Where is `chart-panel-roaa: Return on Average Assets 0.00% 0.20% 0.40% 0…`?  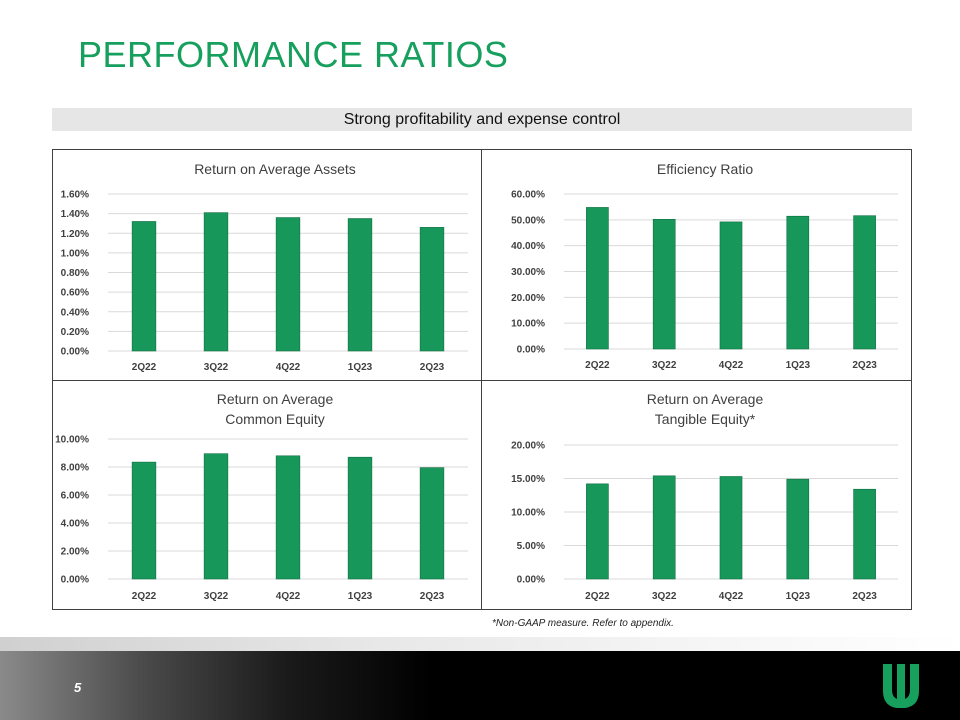 chart-panel-roaa: Return on Average Assets 0.00% 0.20% 0.40% 0… is located at coordinates (267, 265).